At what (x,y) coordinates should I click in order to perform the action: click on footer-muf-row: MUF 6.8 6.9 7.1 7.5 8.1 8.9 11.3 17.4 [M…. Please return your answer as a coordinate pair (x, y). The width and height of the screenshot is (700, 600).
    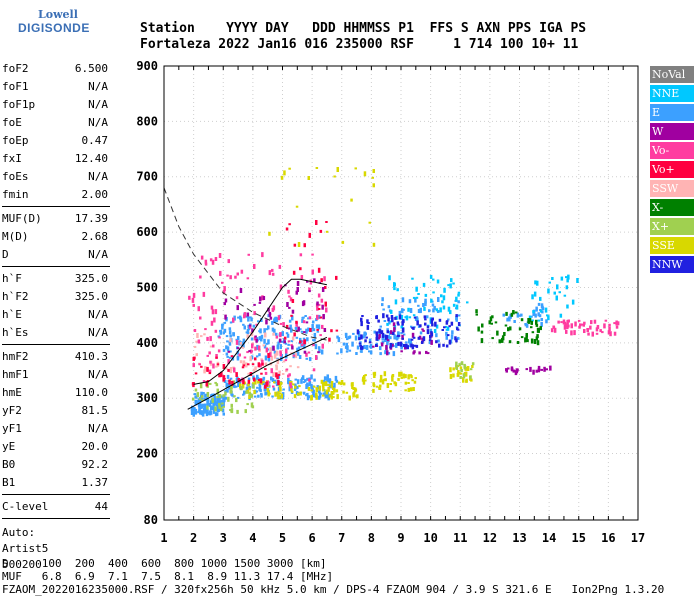
    Looking at the image, I should click on (168, 576).